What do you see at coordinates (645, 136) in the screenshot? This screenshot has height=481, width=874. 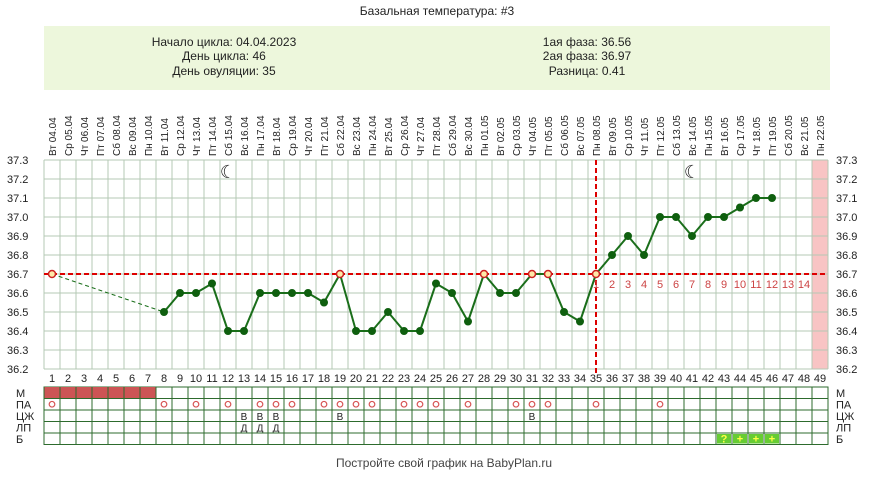 I see `date-label: Чт 11.05` at bounding box center [645, 136].